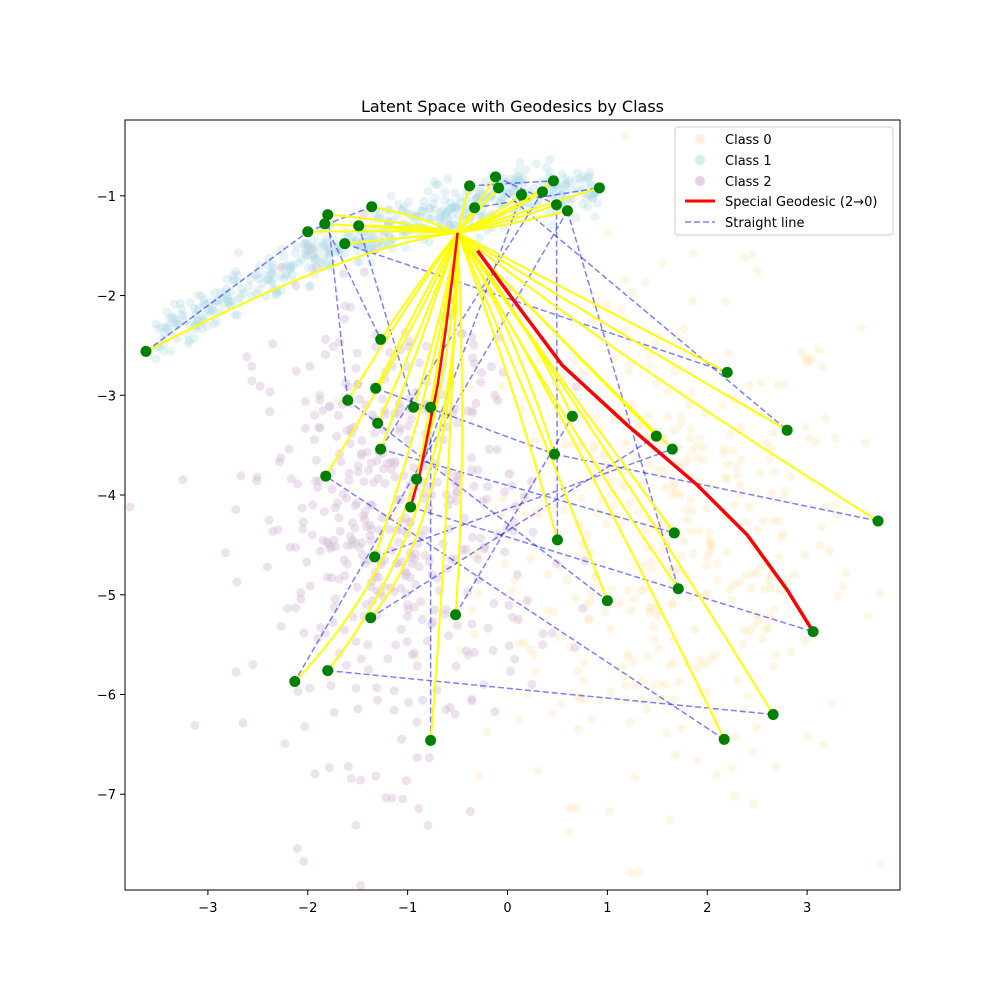 The height and width of the screenshot is (1000, 1000). What do you see at coordinates (507, 908) in the screenshot?
I see `x-tick-label: 0` at bounding box center [507, 908].